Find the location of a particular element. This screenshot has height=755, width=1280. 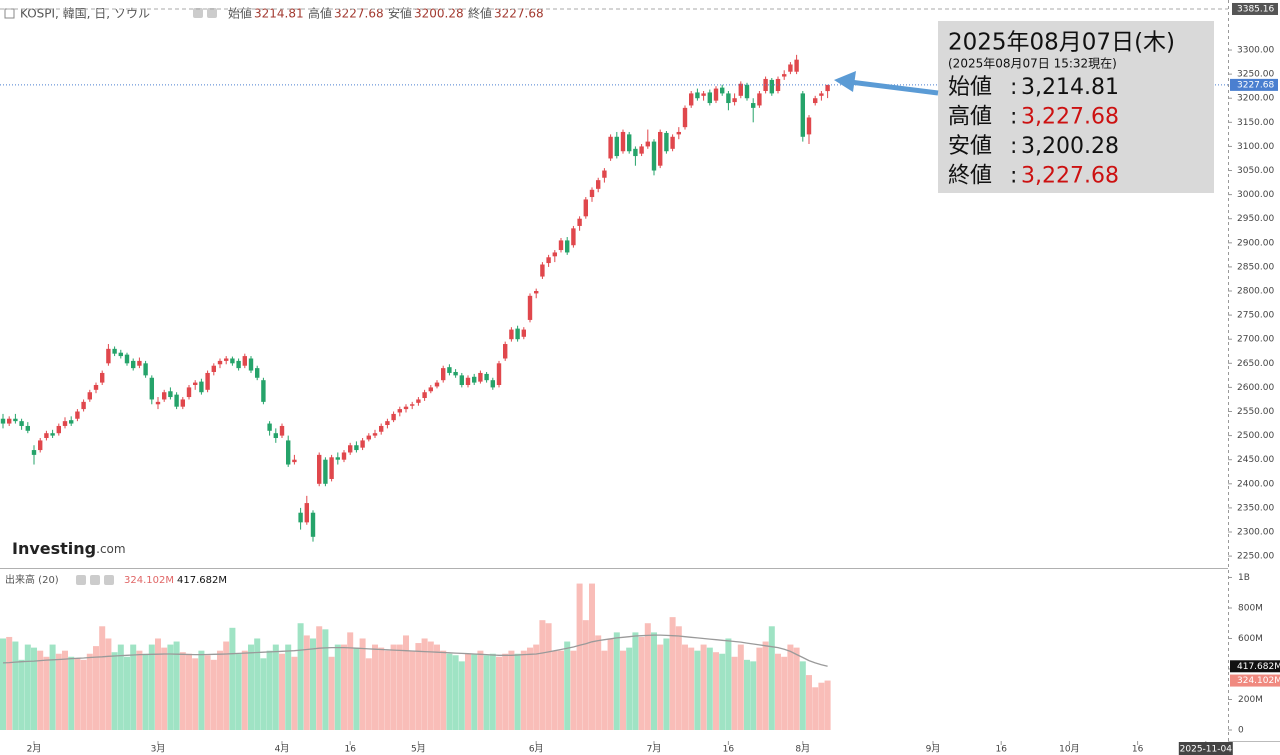

y-tick-label: 3200.00 is located at coordinates (1255, 99).